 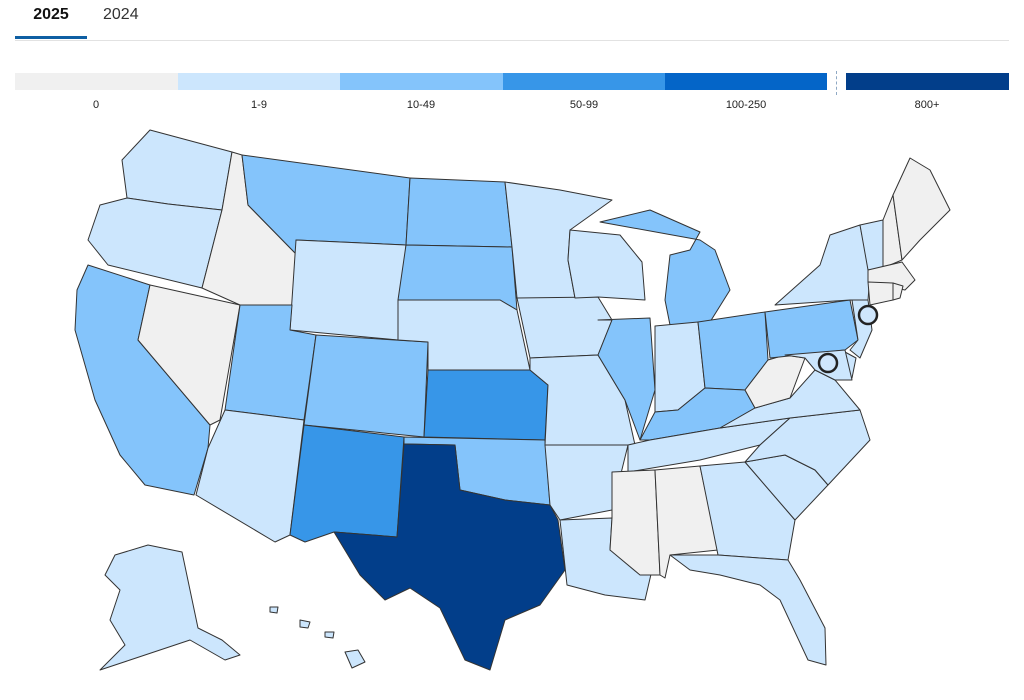 What do you see at coordinates (366, 386) in the screenshot?
I see `state-colorado` at bounding box center [366, 386].